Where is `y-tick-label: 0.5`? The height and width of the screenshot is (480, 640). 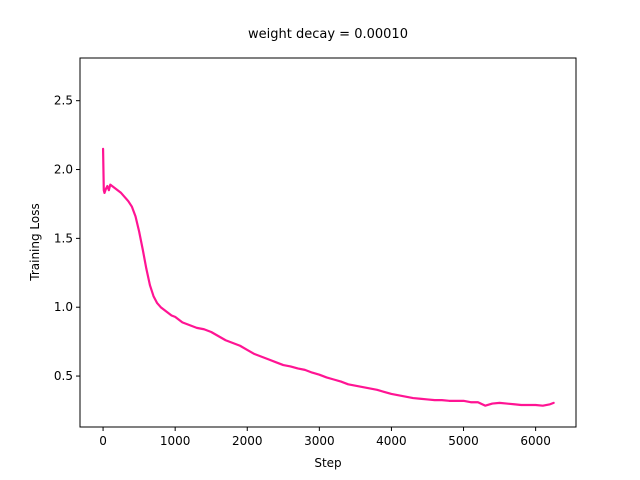 y-tick-label: 0.5 is located at coordinates (63, 376).